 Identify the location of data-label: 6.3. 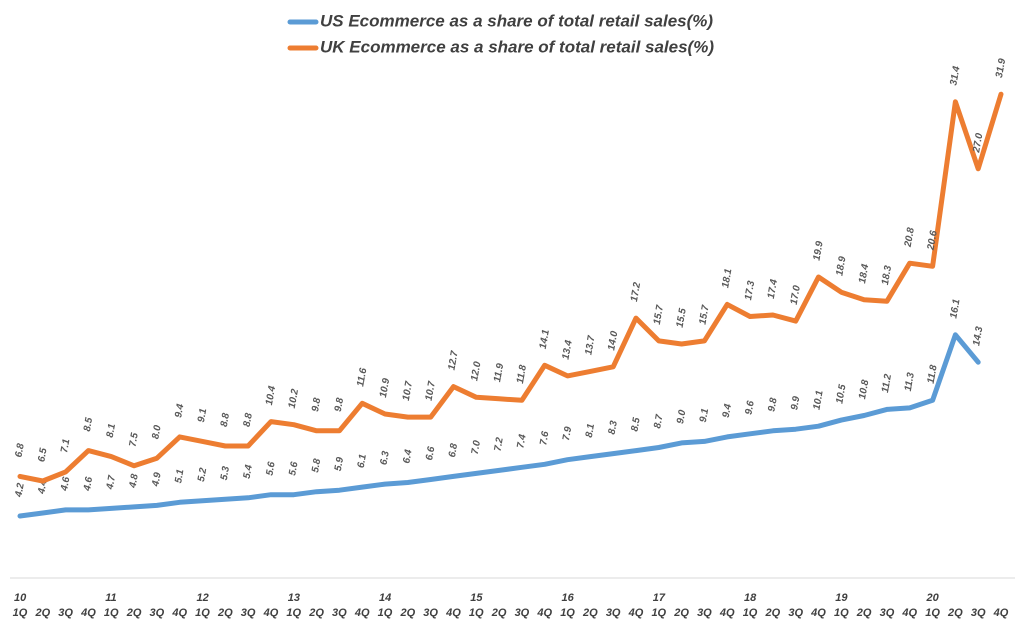
(385, 458).